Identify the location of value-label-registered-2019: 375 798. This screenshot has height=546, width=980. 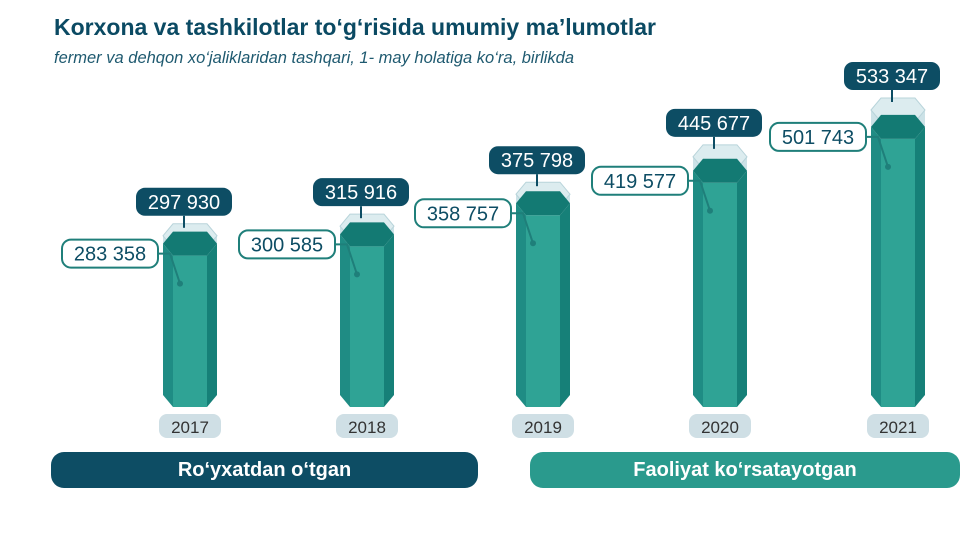
(537, 161).